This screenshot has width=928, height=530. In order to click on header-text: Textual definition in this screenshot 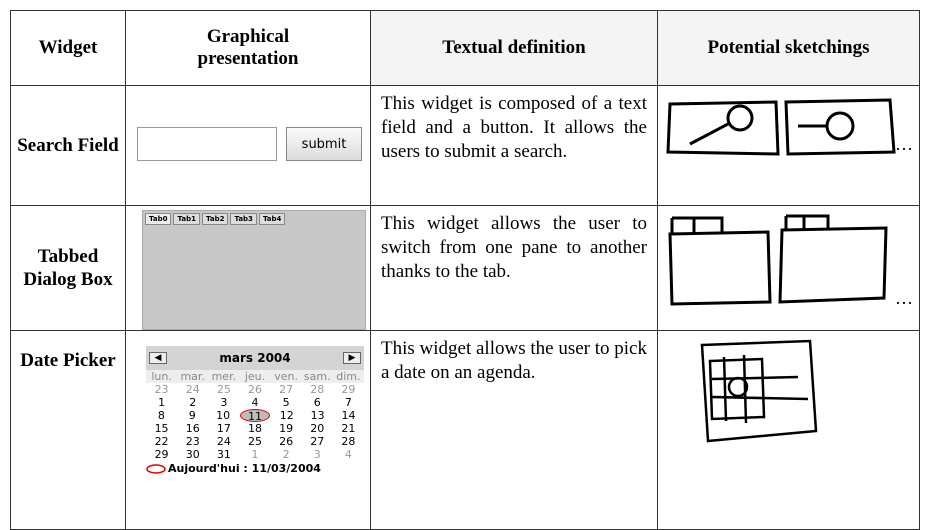, I will do `click(514, 47)`.